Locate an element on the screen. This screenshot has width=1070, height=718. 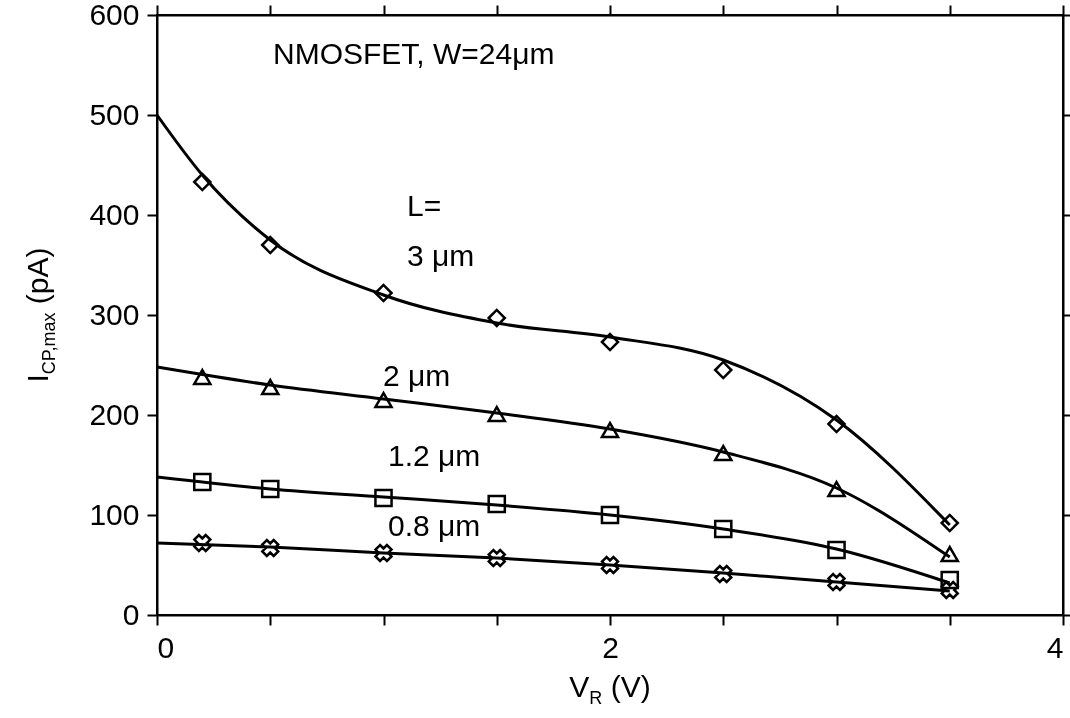
annotation: 0.8 μm is located at coordinates (434, 525).